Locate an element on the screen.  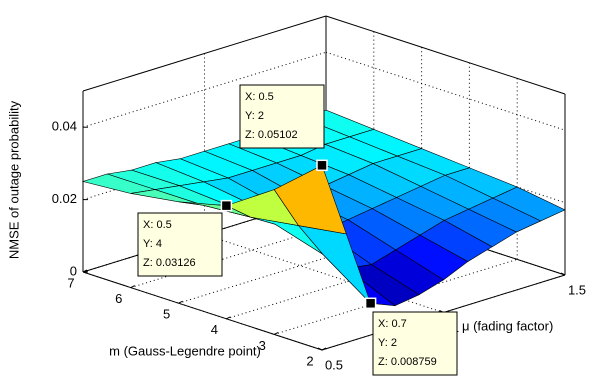
datatip-text: Z: 0.008759 is located at coordinates (407, 362).